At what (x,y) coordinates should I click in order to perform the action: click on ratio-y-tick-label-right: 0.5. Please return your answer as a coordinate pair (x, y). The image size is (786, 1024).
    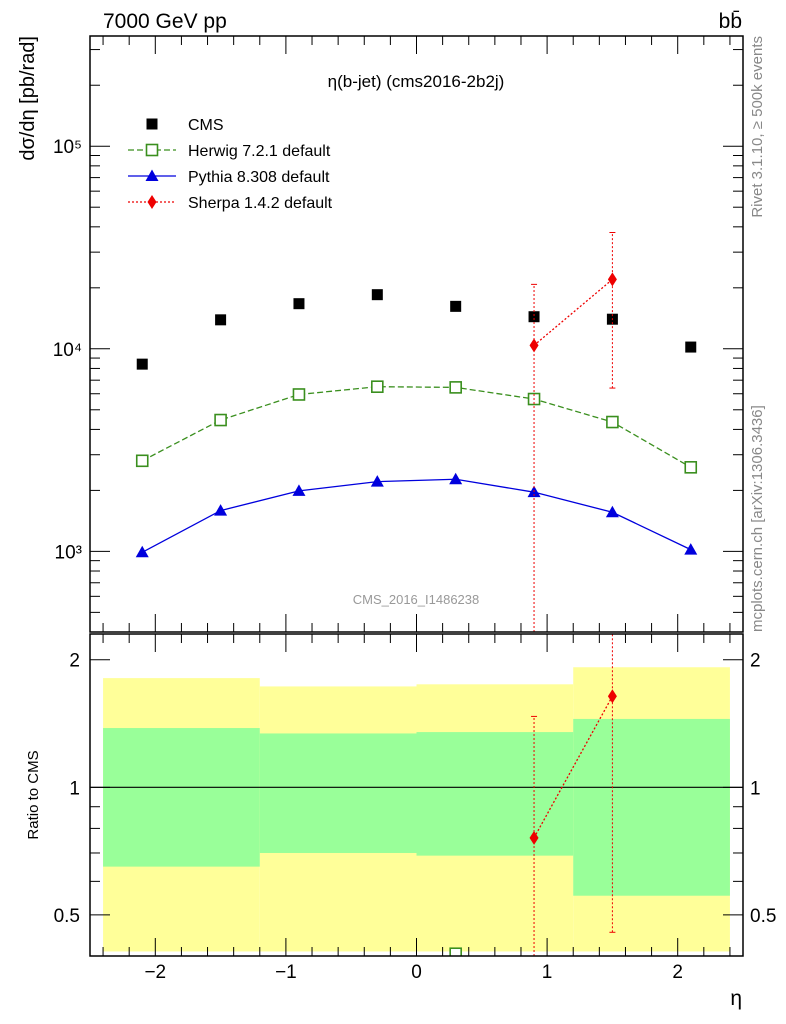
    Looking at the image, I should click on (763, 916).